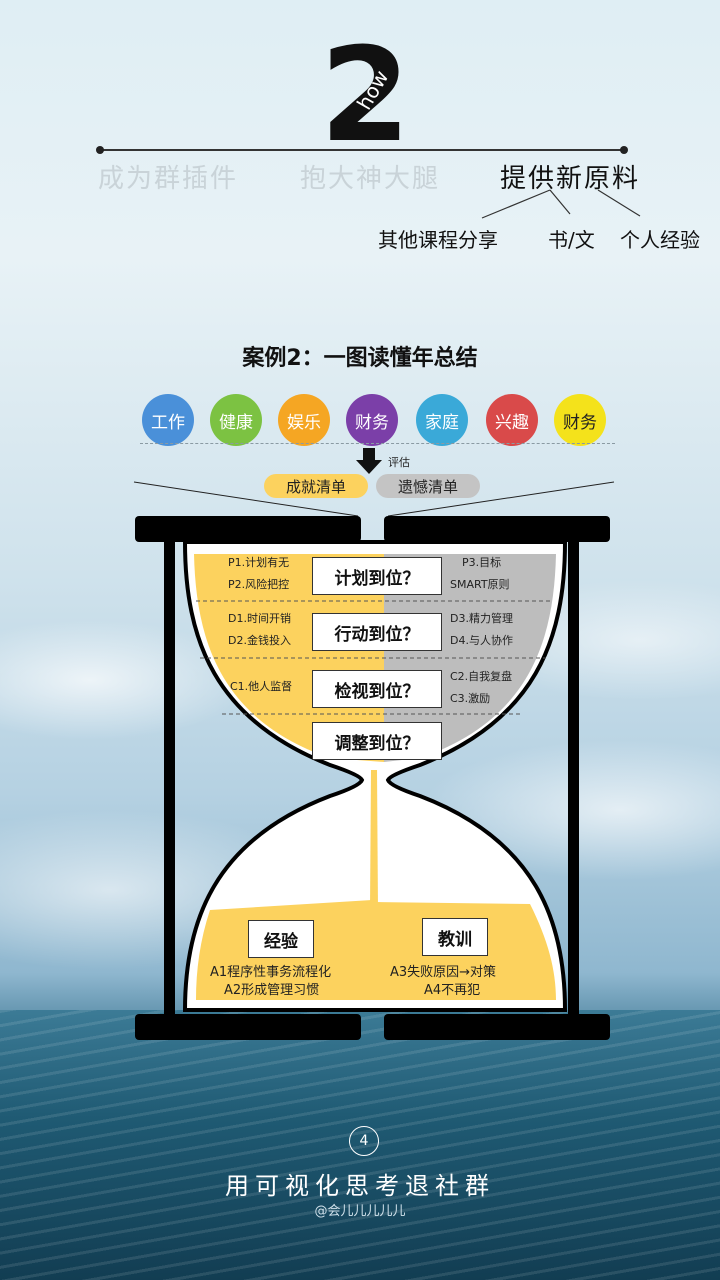 The width and height of the screenshot is (720, 1280). I want to click on frame-bottom-left, so click(248, 1027).